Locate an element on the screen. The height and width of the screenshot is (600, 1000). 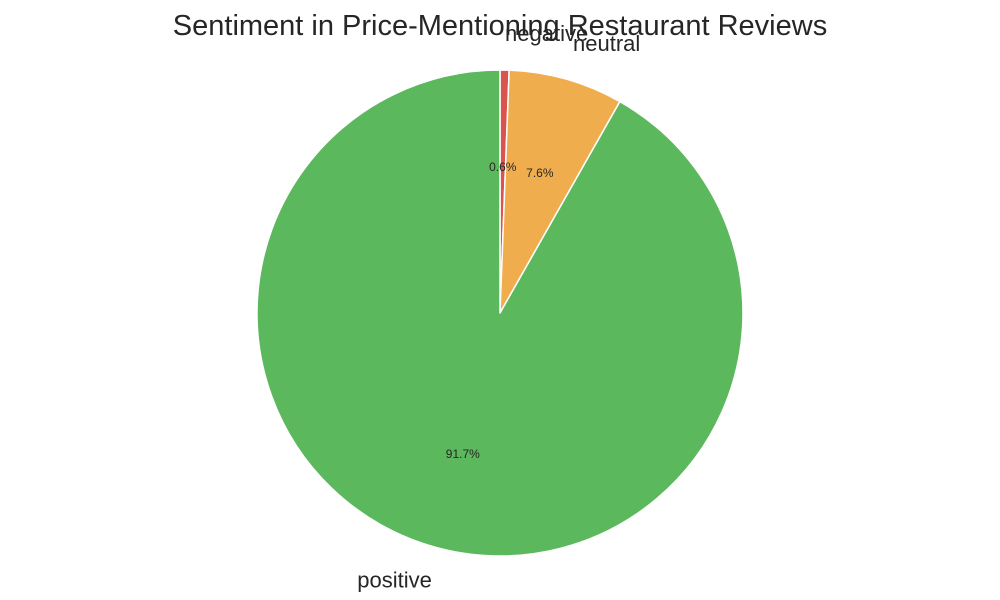
percent-label-negative: 0.6% is located at coordinates (503, 167).